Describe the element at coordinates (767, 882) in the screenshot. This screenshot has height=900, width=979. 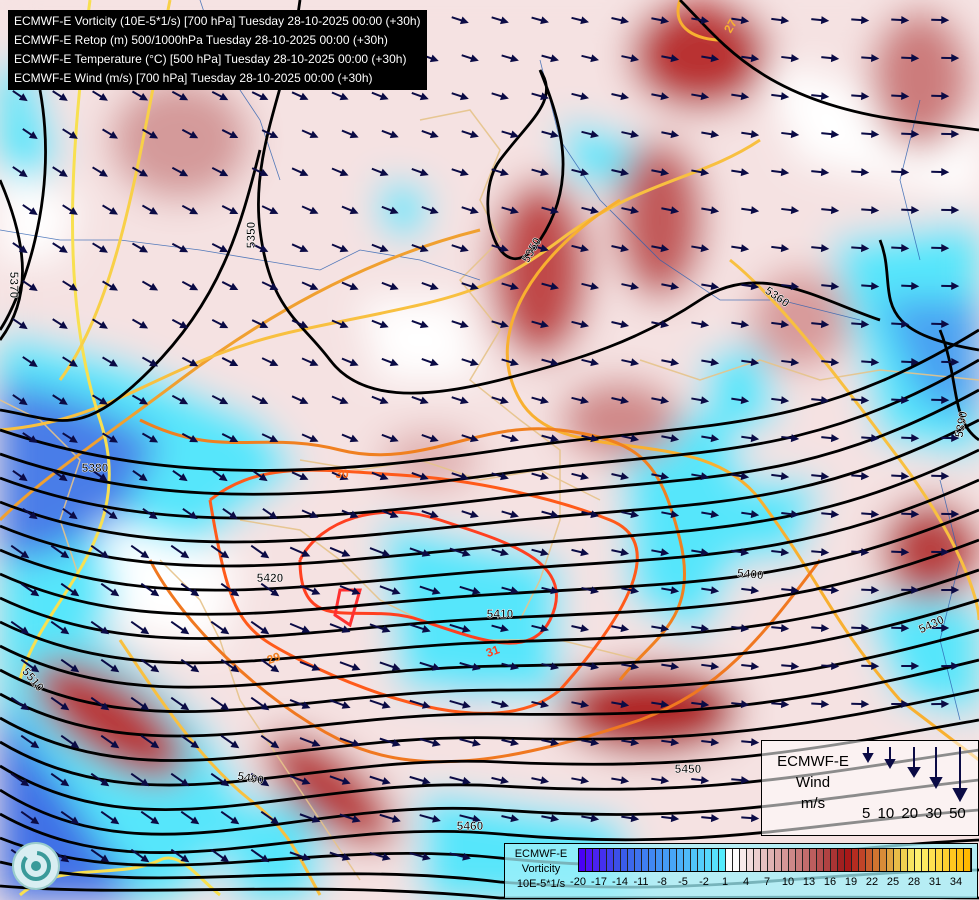
I see `colorbar-tick-label: 7` at that location.